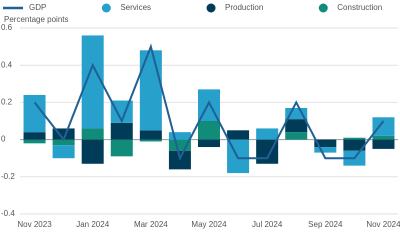 This screenshot has height=250, width=400. Describe the element at coordinates (3, 139) in the screenshot. I see `y-tick-label: 0` at that location.